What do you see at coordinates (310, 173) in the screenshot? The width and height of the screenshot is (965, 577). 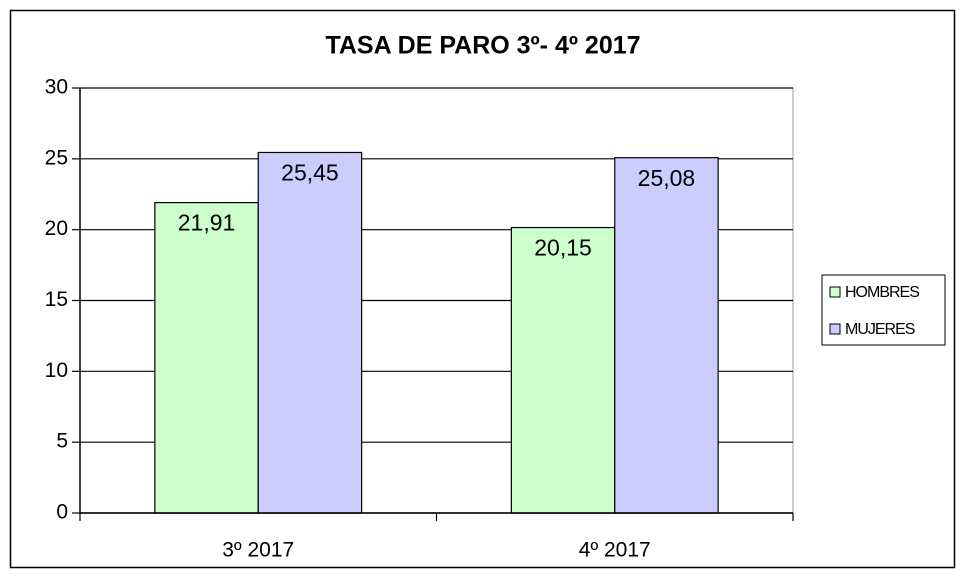 I see `data-label: 25,45` at bounding box center [310, 173].